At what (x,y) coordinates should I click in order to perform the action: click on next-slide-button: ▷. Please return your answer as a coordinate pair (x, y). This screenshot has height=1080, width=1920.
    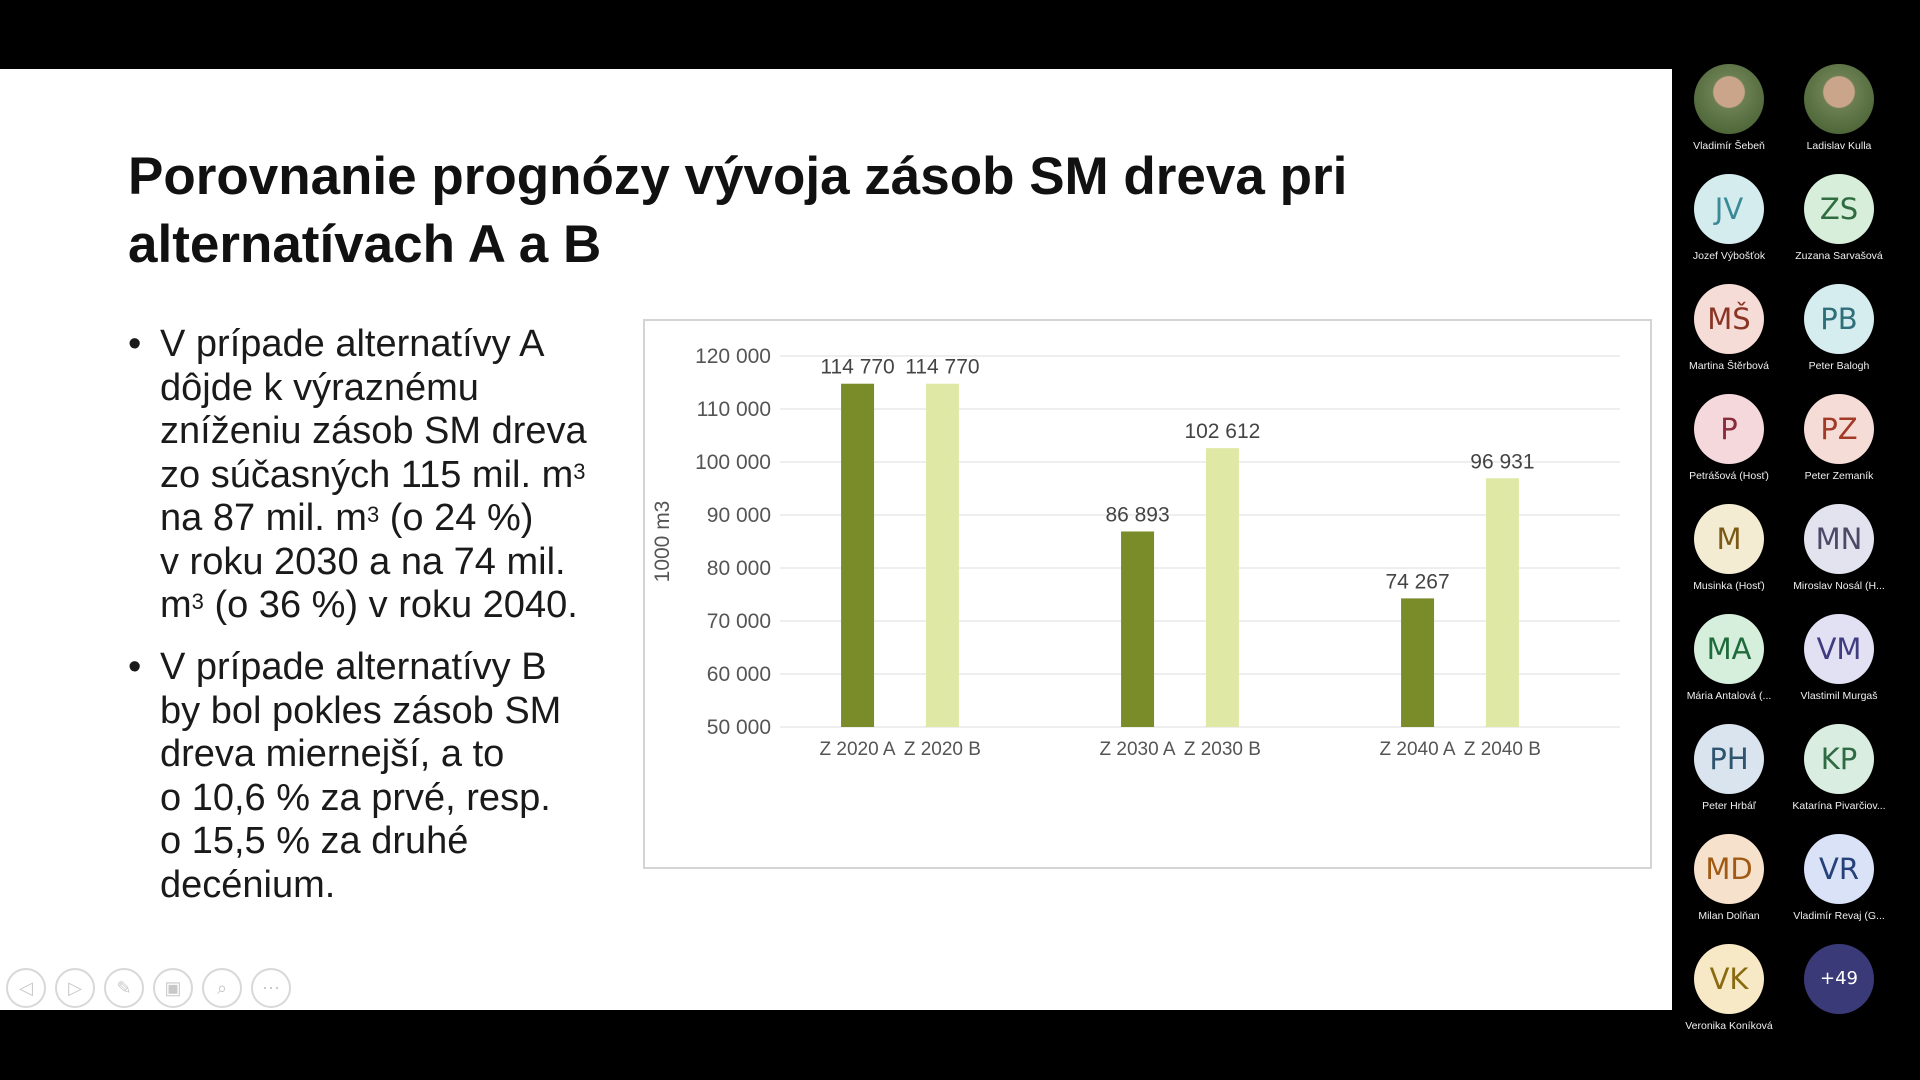
    Looking at the image, I should click on (75, 988).